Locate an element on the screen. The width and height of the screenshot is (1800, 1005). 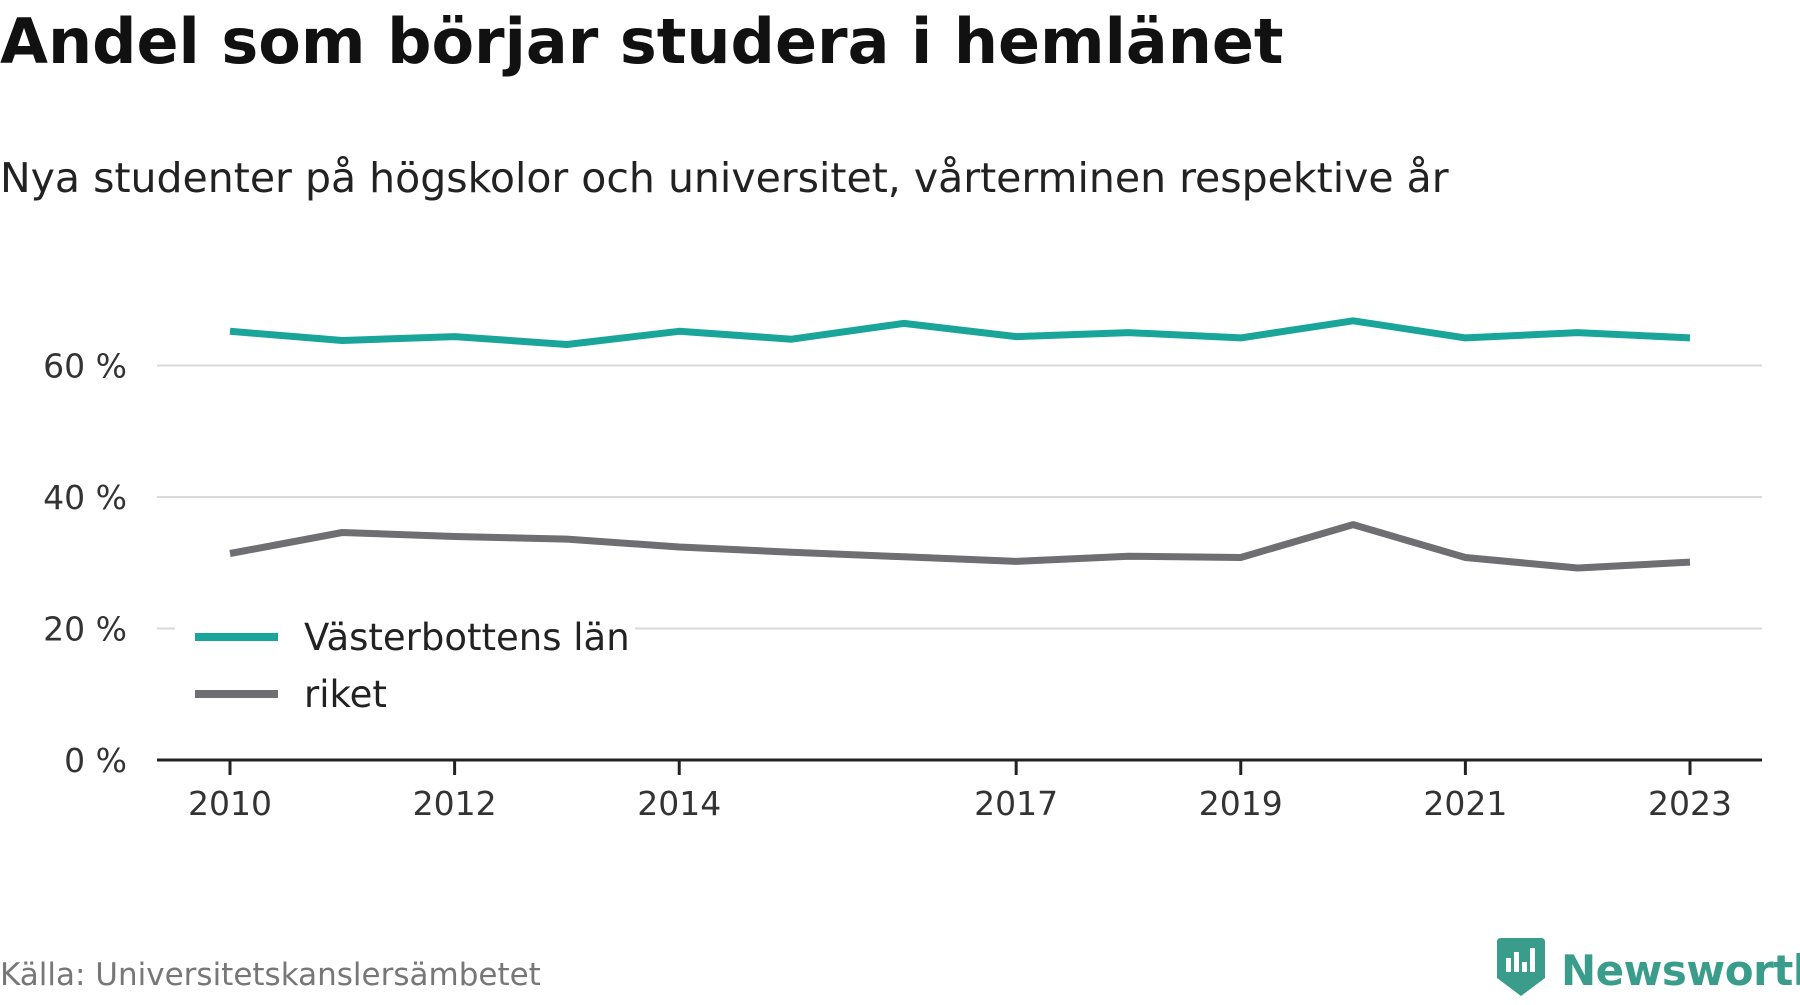
y-tick-label: 60 % is located at coordinates (85, 366).